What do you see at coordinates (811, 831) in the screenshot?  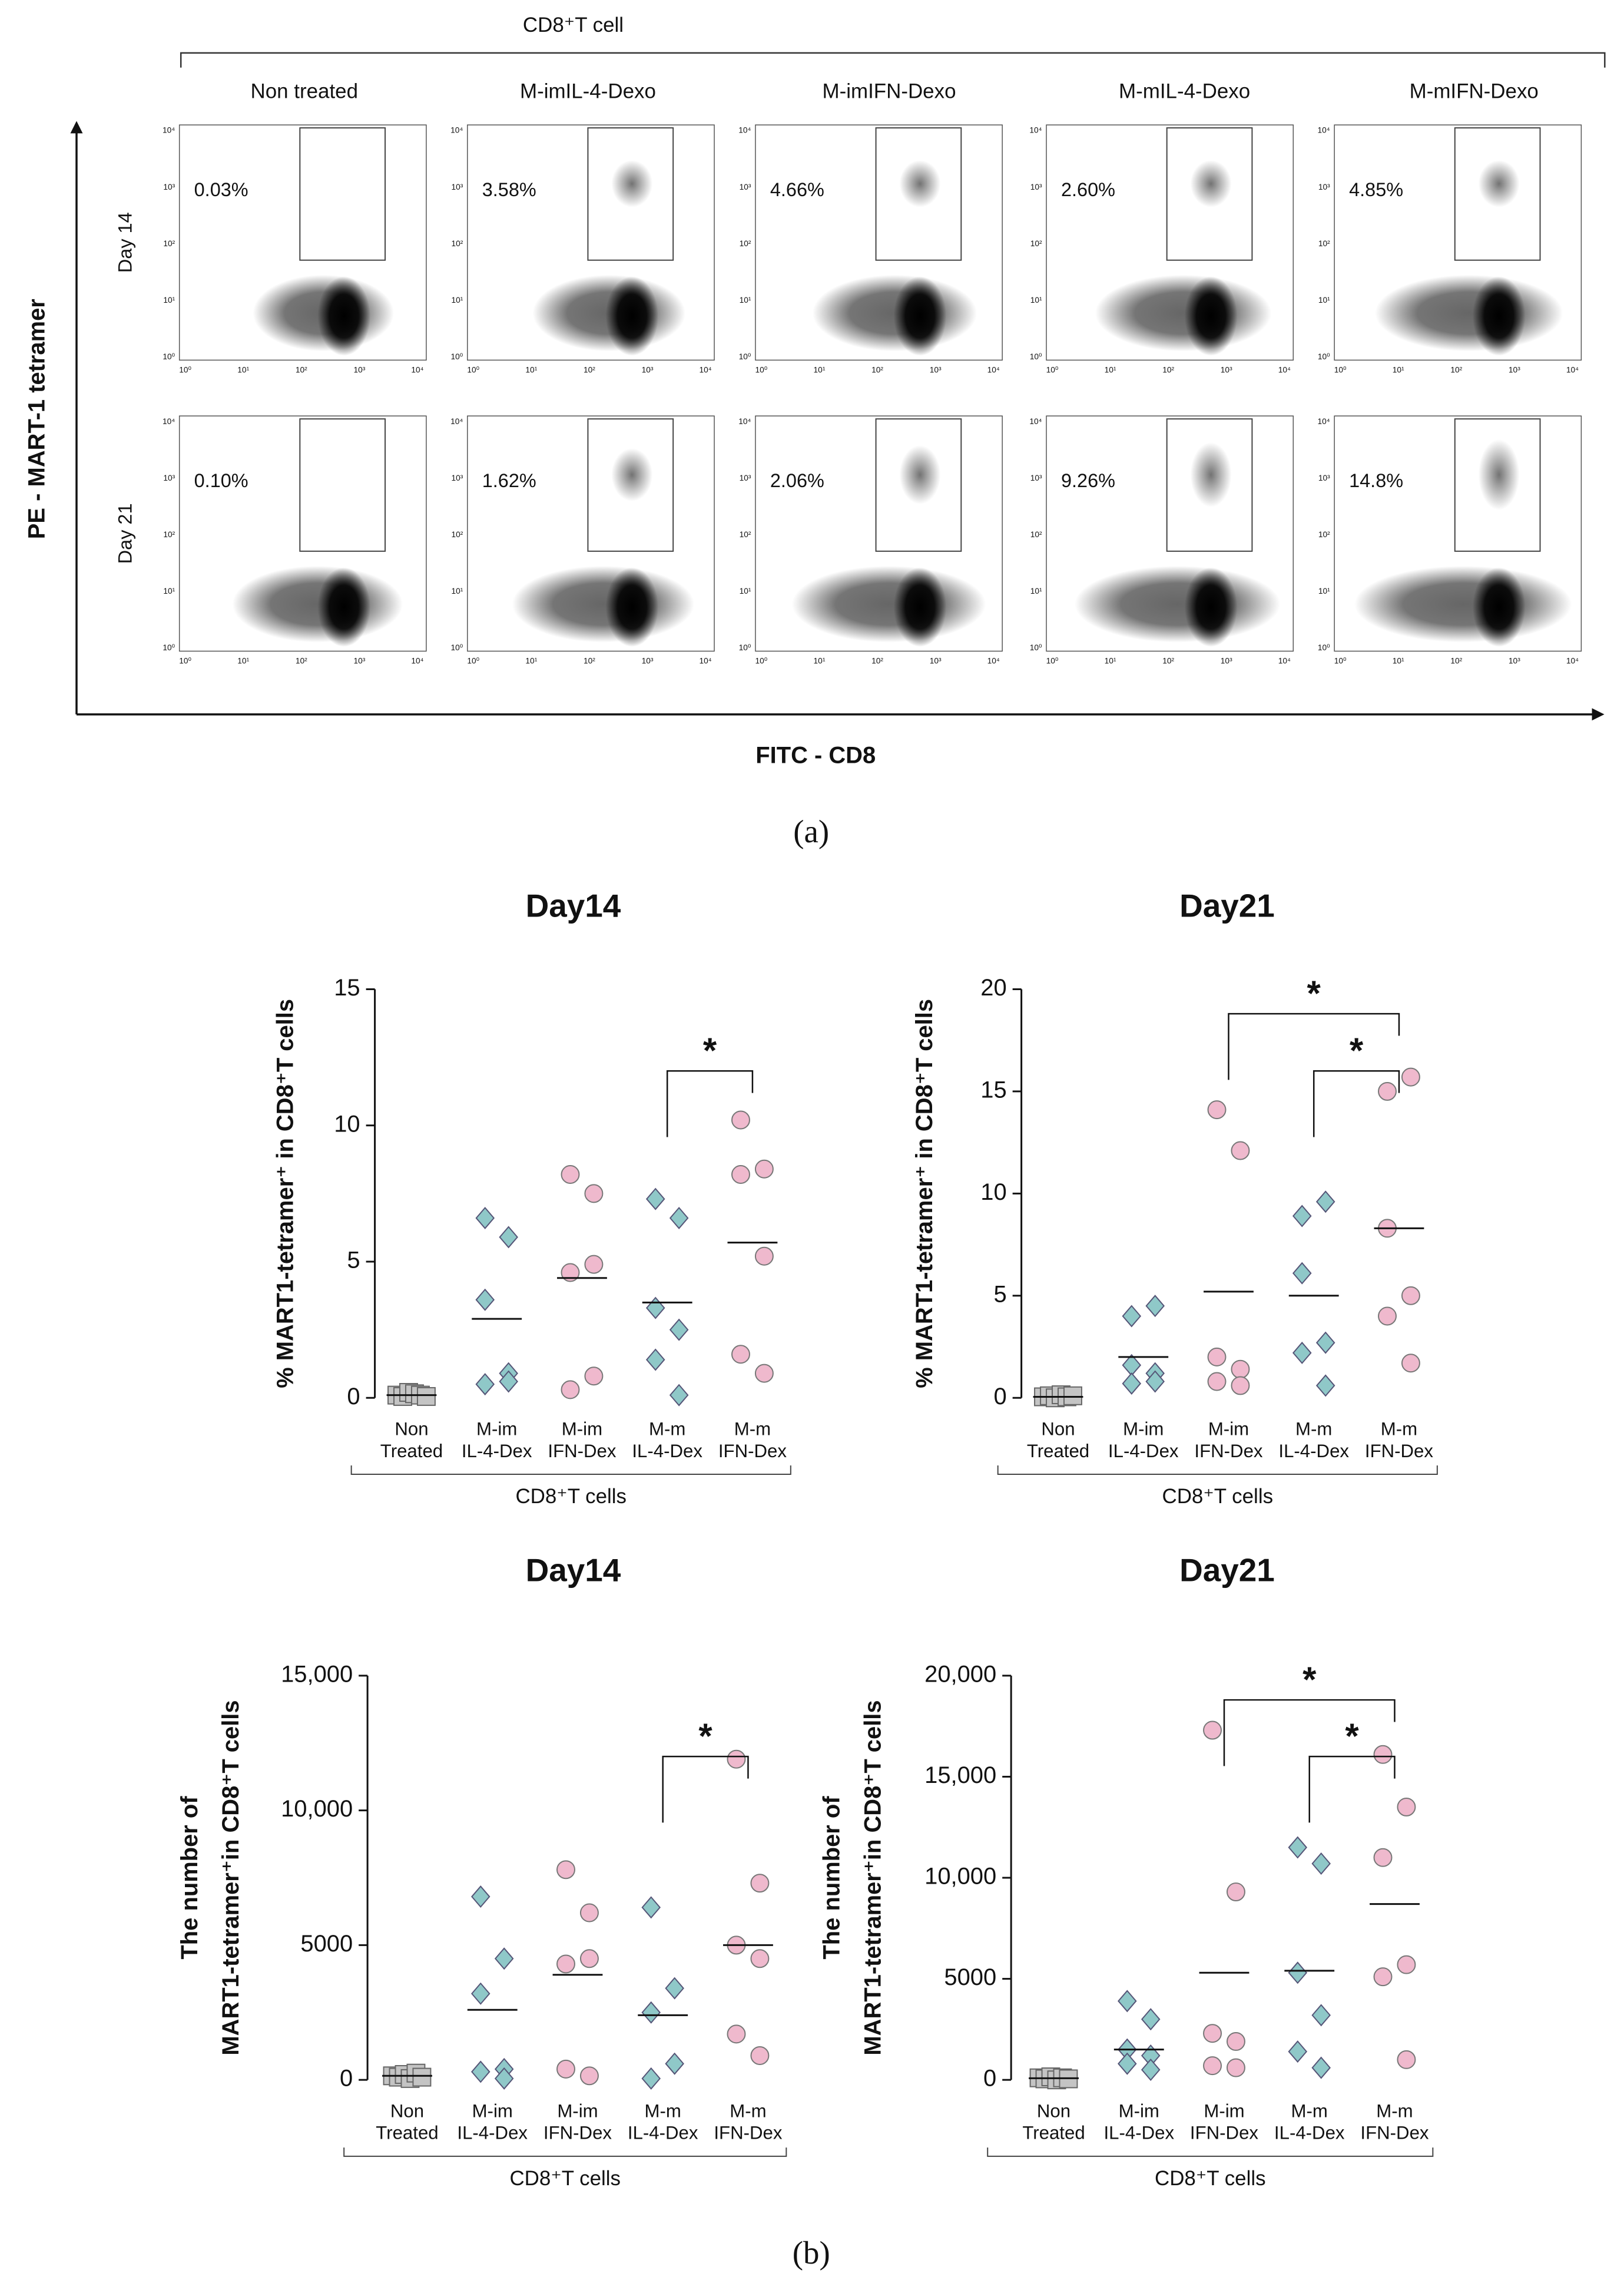 I see `panel-label: (a)` at bounding box center [811, 831].